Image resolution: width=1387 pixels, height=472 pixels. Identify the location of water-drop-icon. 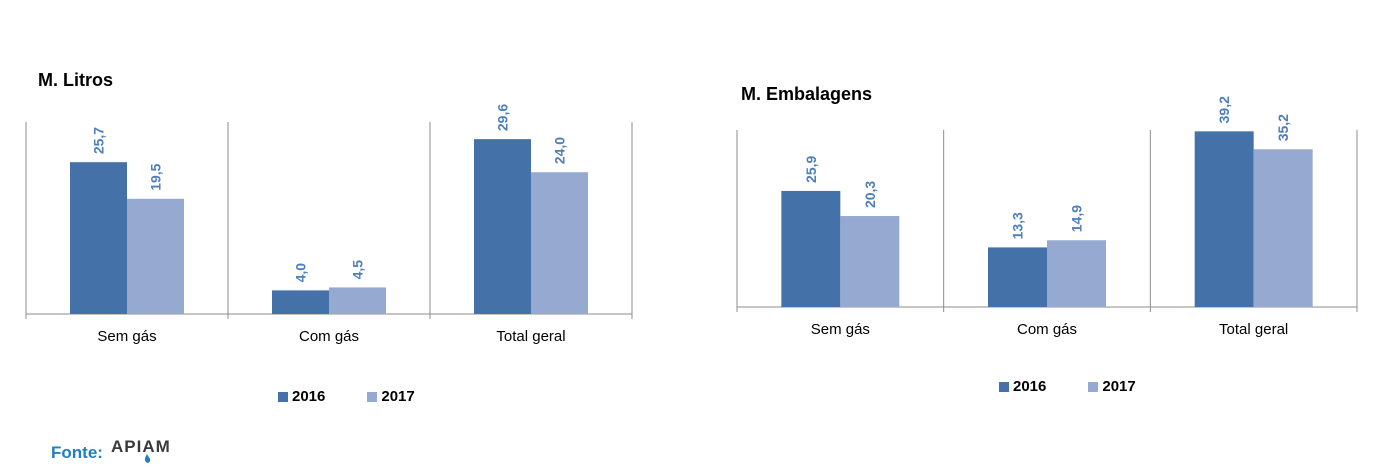
(147, 458).